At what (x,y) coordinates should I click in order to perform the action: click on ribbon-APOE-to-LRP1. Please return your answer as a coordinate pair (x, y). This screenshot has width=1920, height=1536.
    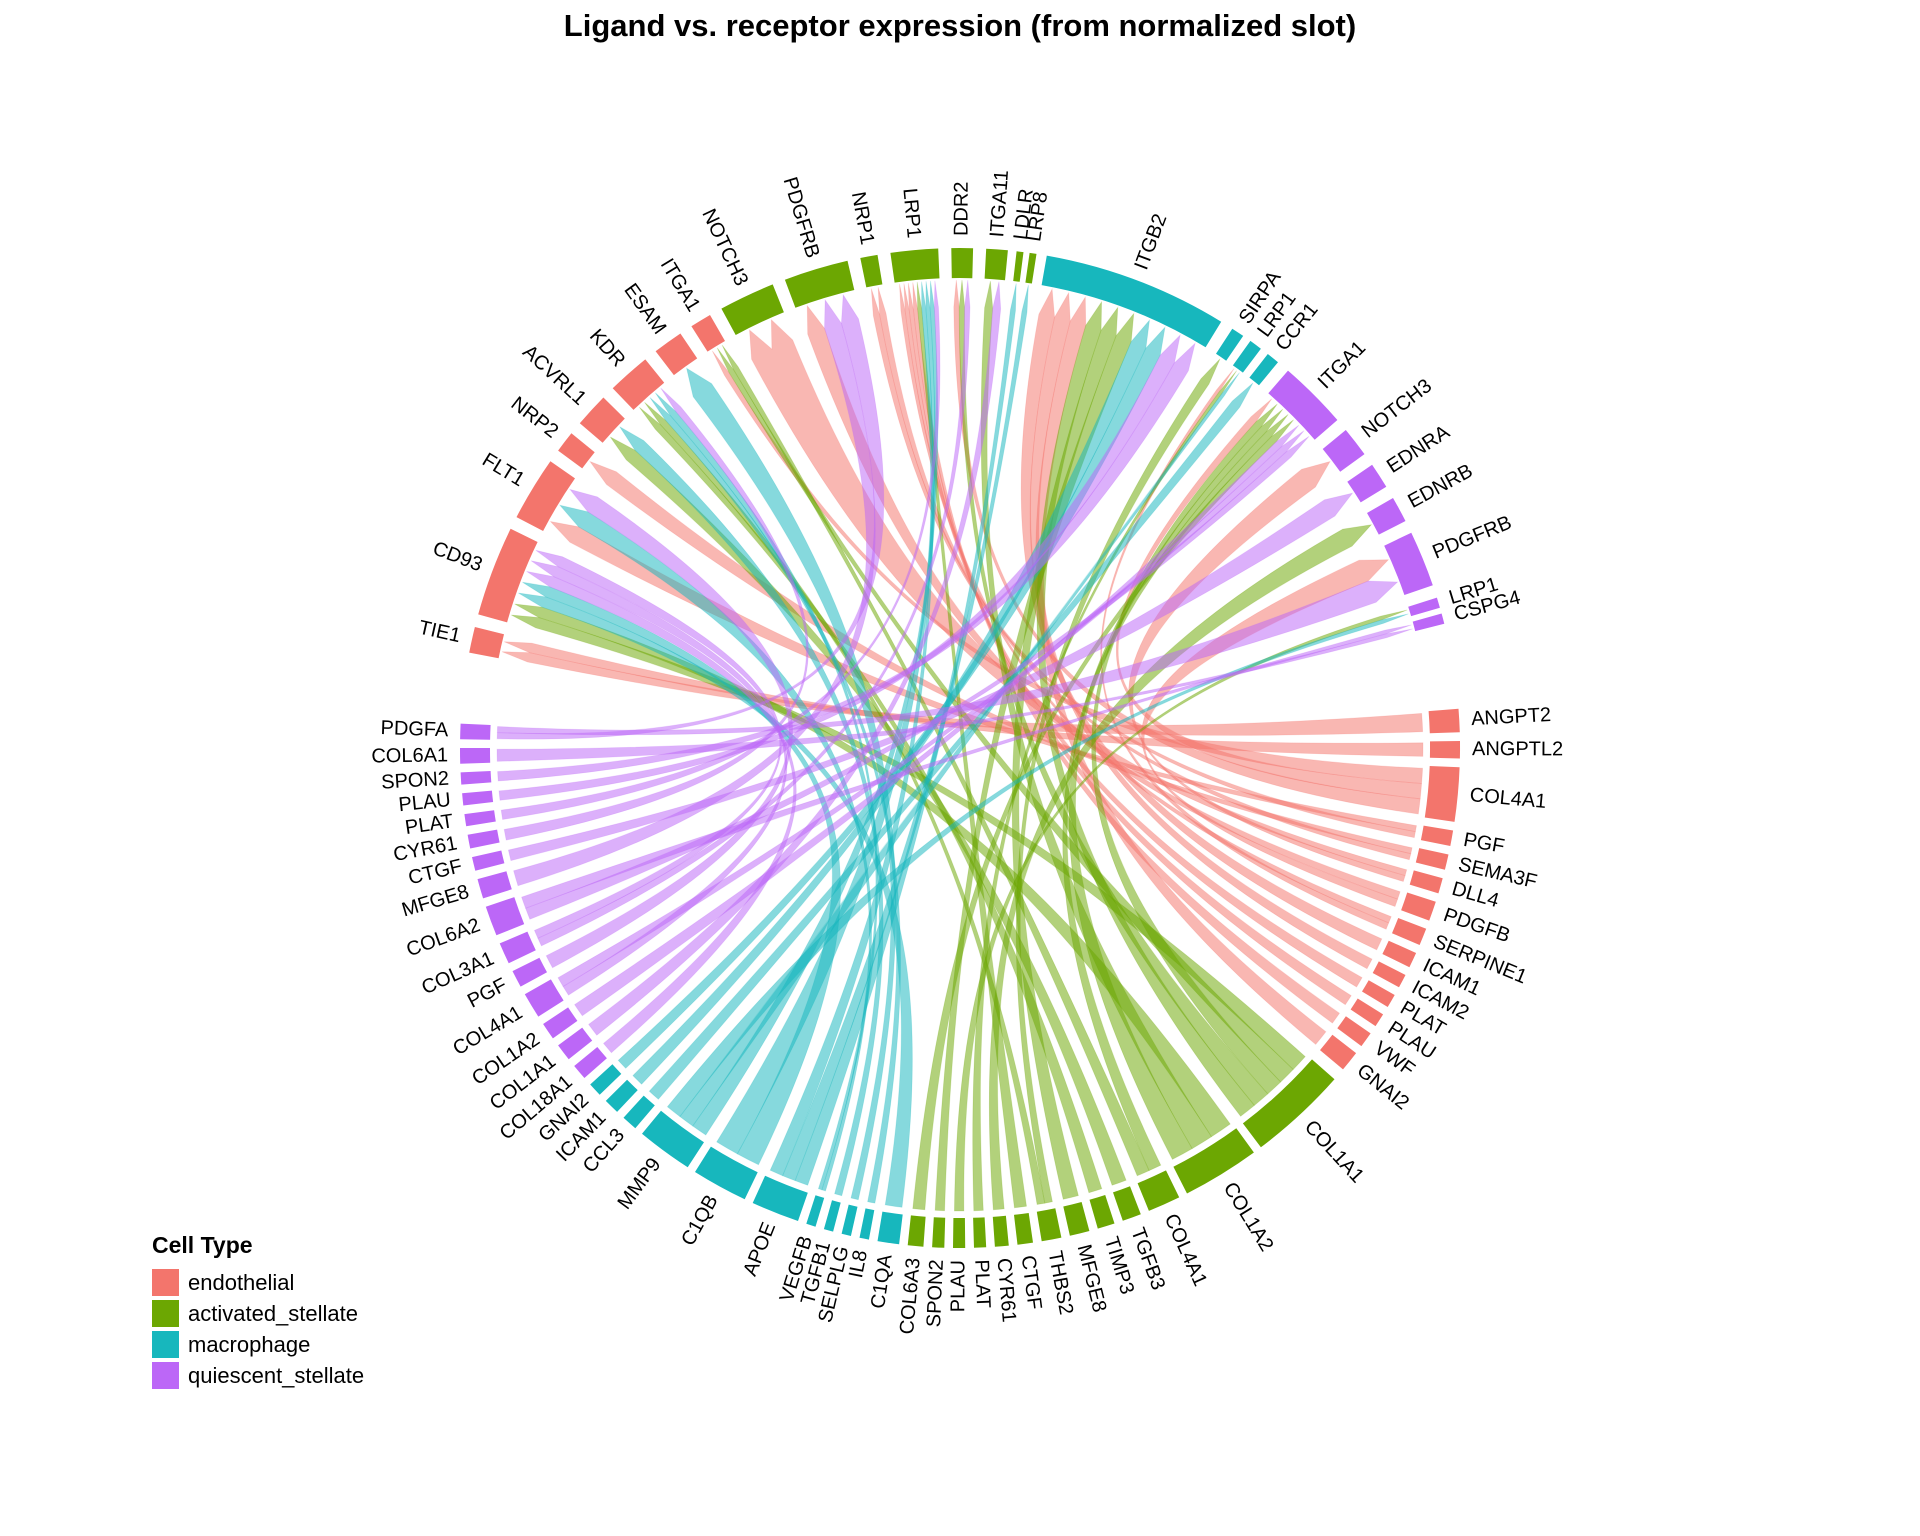
    Looking at the image, I should click on (852, 729).